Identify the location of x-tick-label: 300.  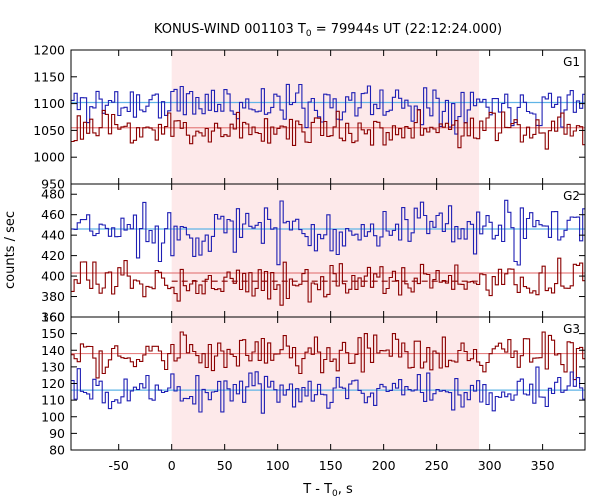
(490, 465).